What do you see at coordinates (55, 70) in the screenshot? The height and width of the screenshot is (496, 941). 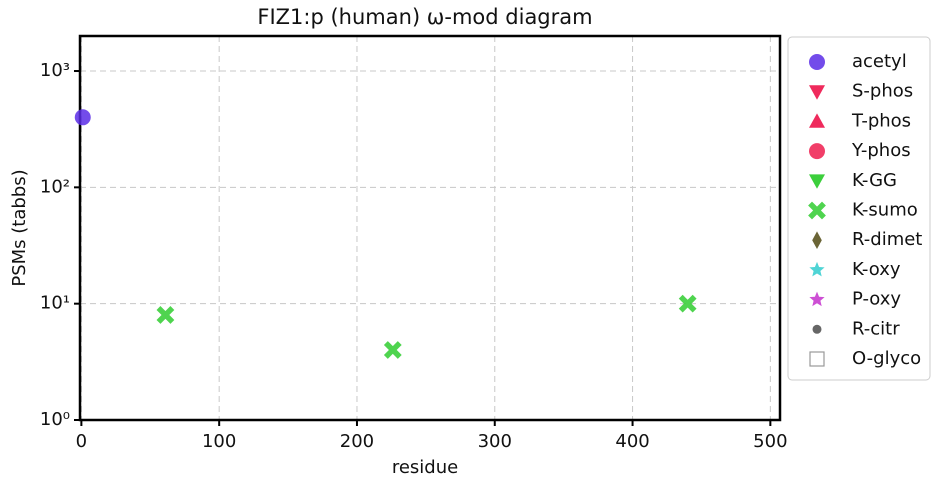 I see `y-tick-label: 10³` at bounding box center [55, 70].